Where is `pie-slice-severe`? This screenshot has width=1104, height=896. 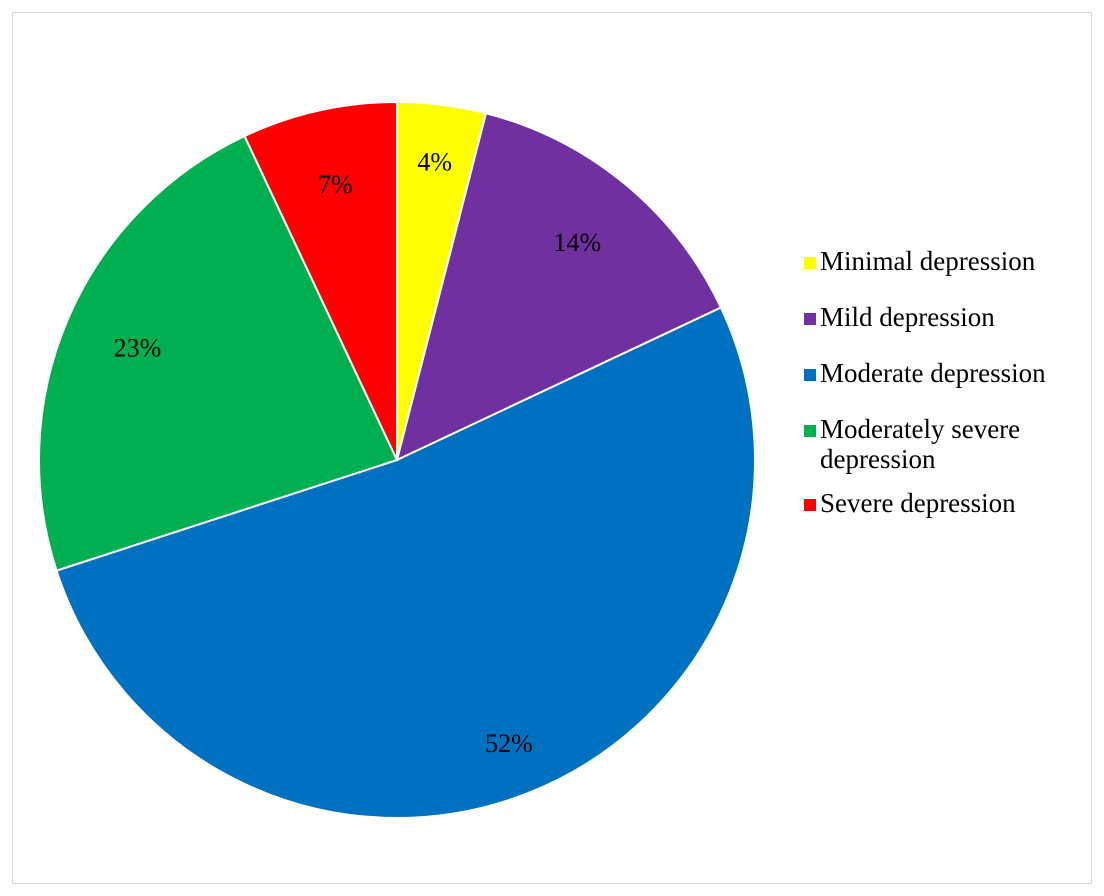
pie-slice-severe is located at coordinates (320, 280).